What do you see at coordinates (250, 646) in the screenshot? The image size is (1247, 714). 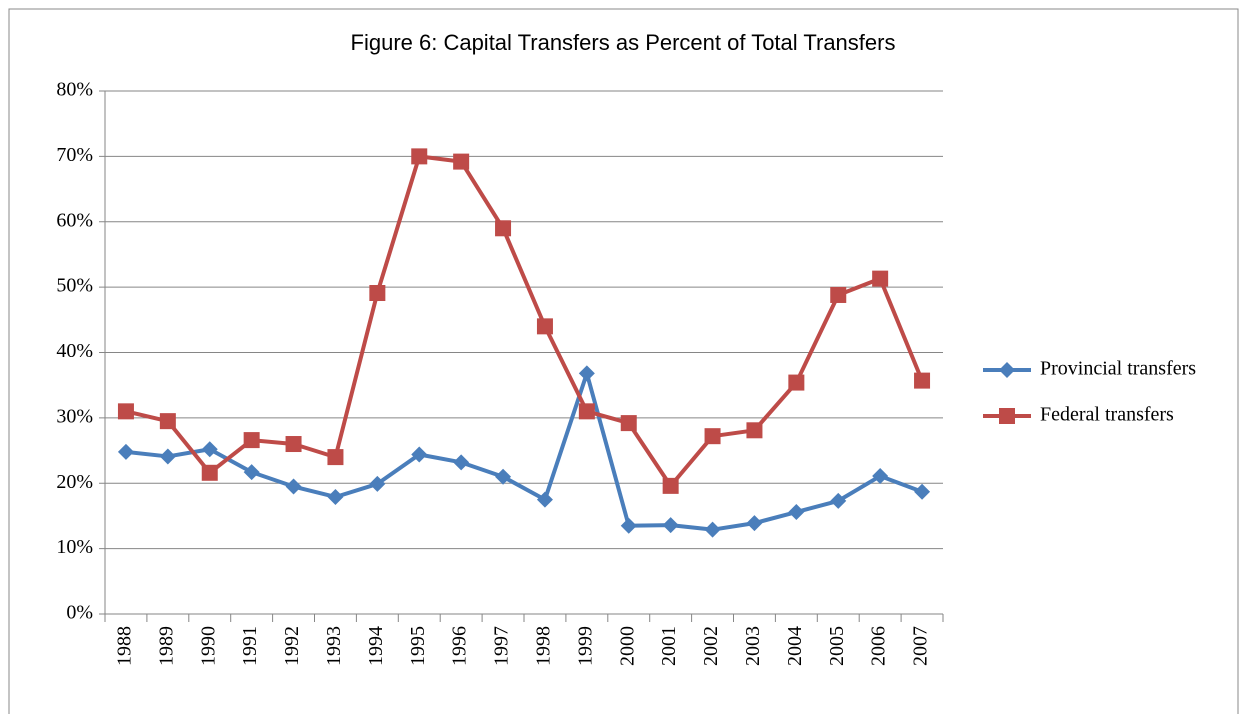 I see `x-tick-label: 1991` at bounding box center [250, 646].